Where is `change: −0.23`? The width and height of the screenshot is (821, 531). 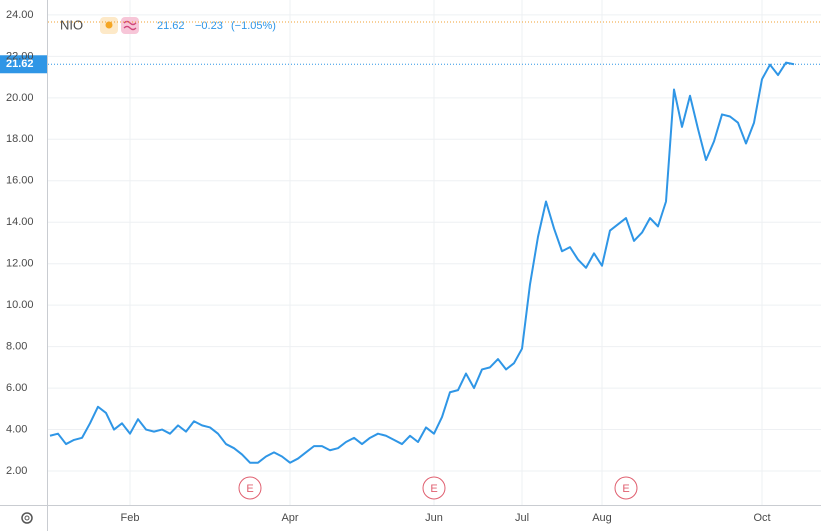 change: −0.23 is located at coordinates (209, 26).